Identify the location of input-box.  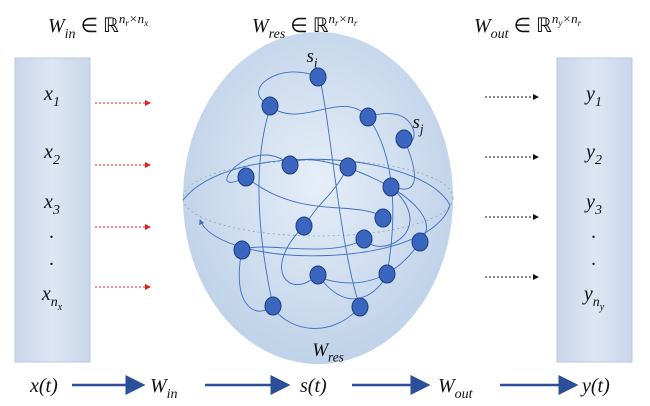
(52, 210).